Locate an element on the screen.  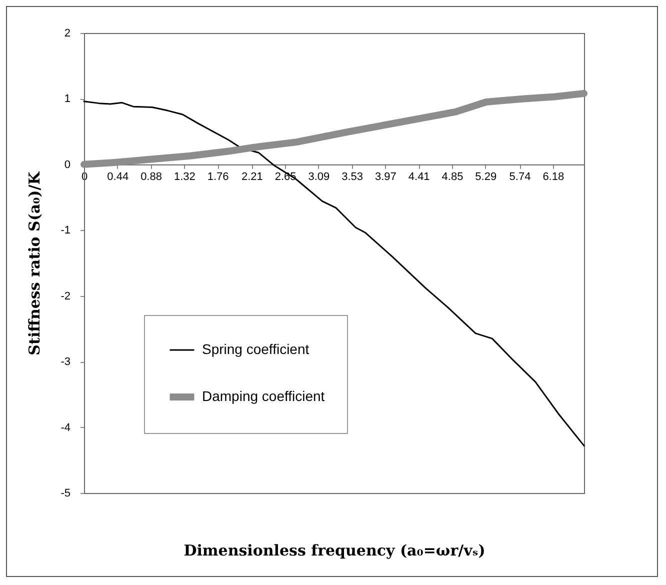
x-tick-label: 0.88 is located at coordinates (151, 176).